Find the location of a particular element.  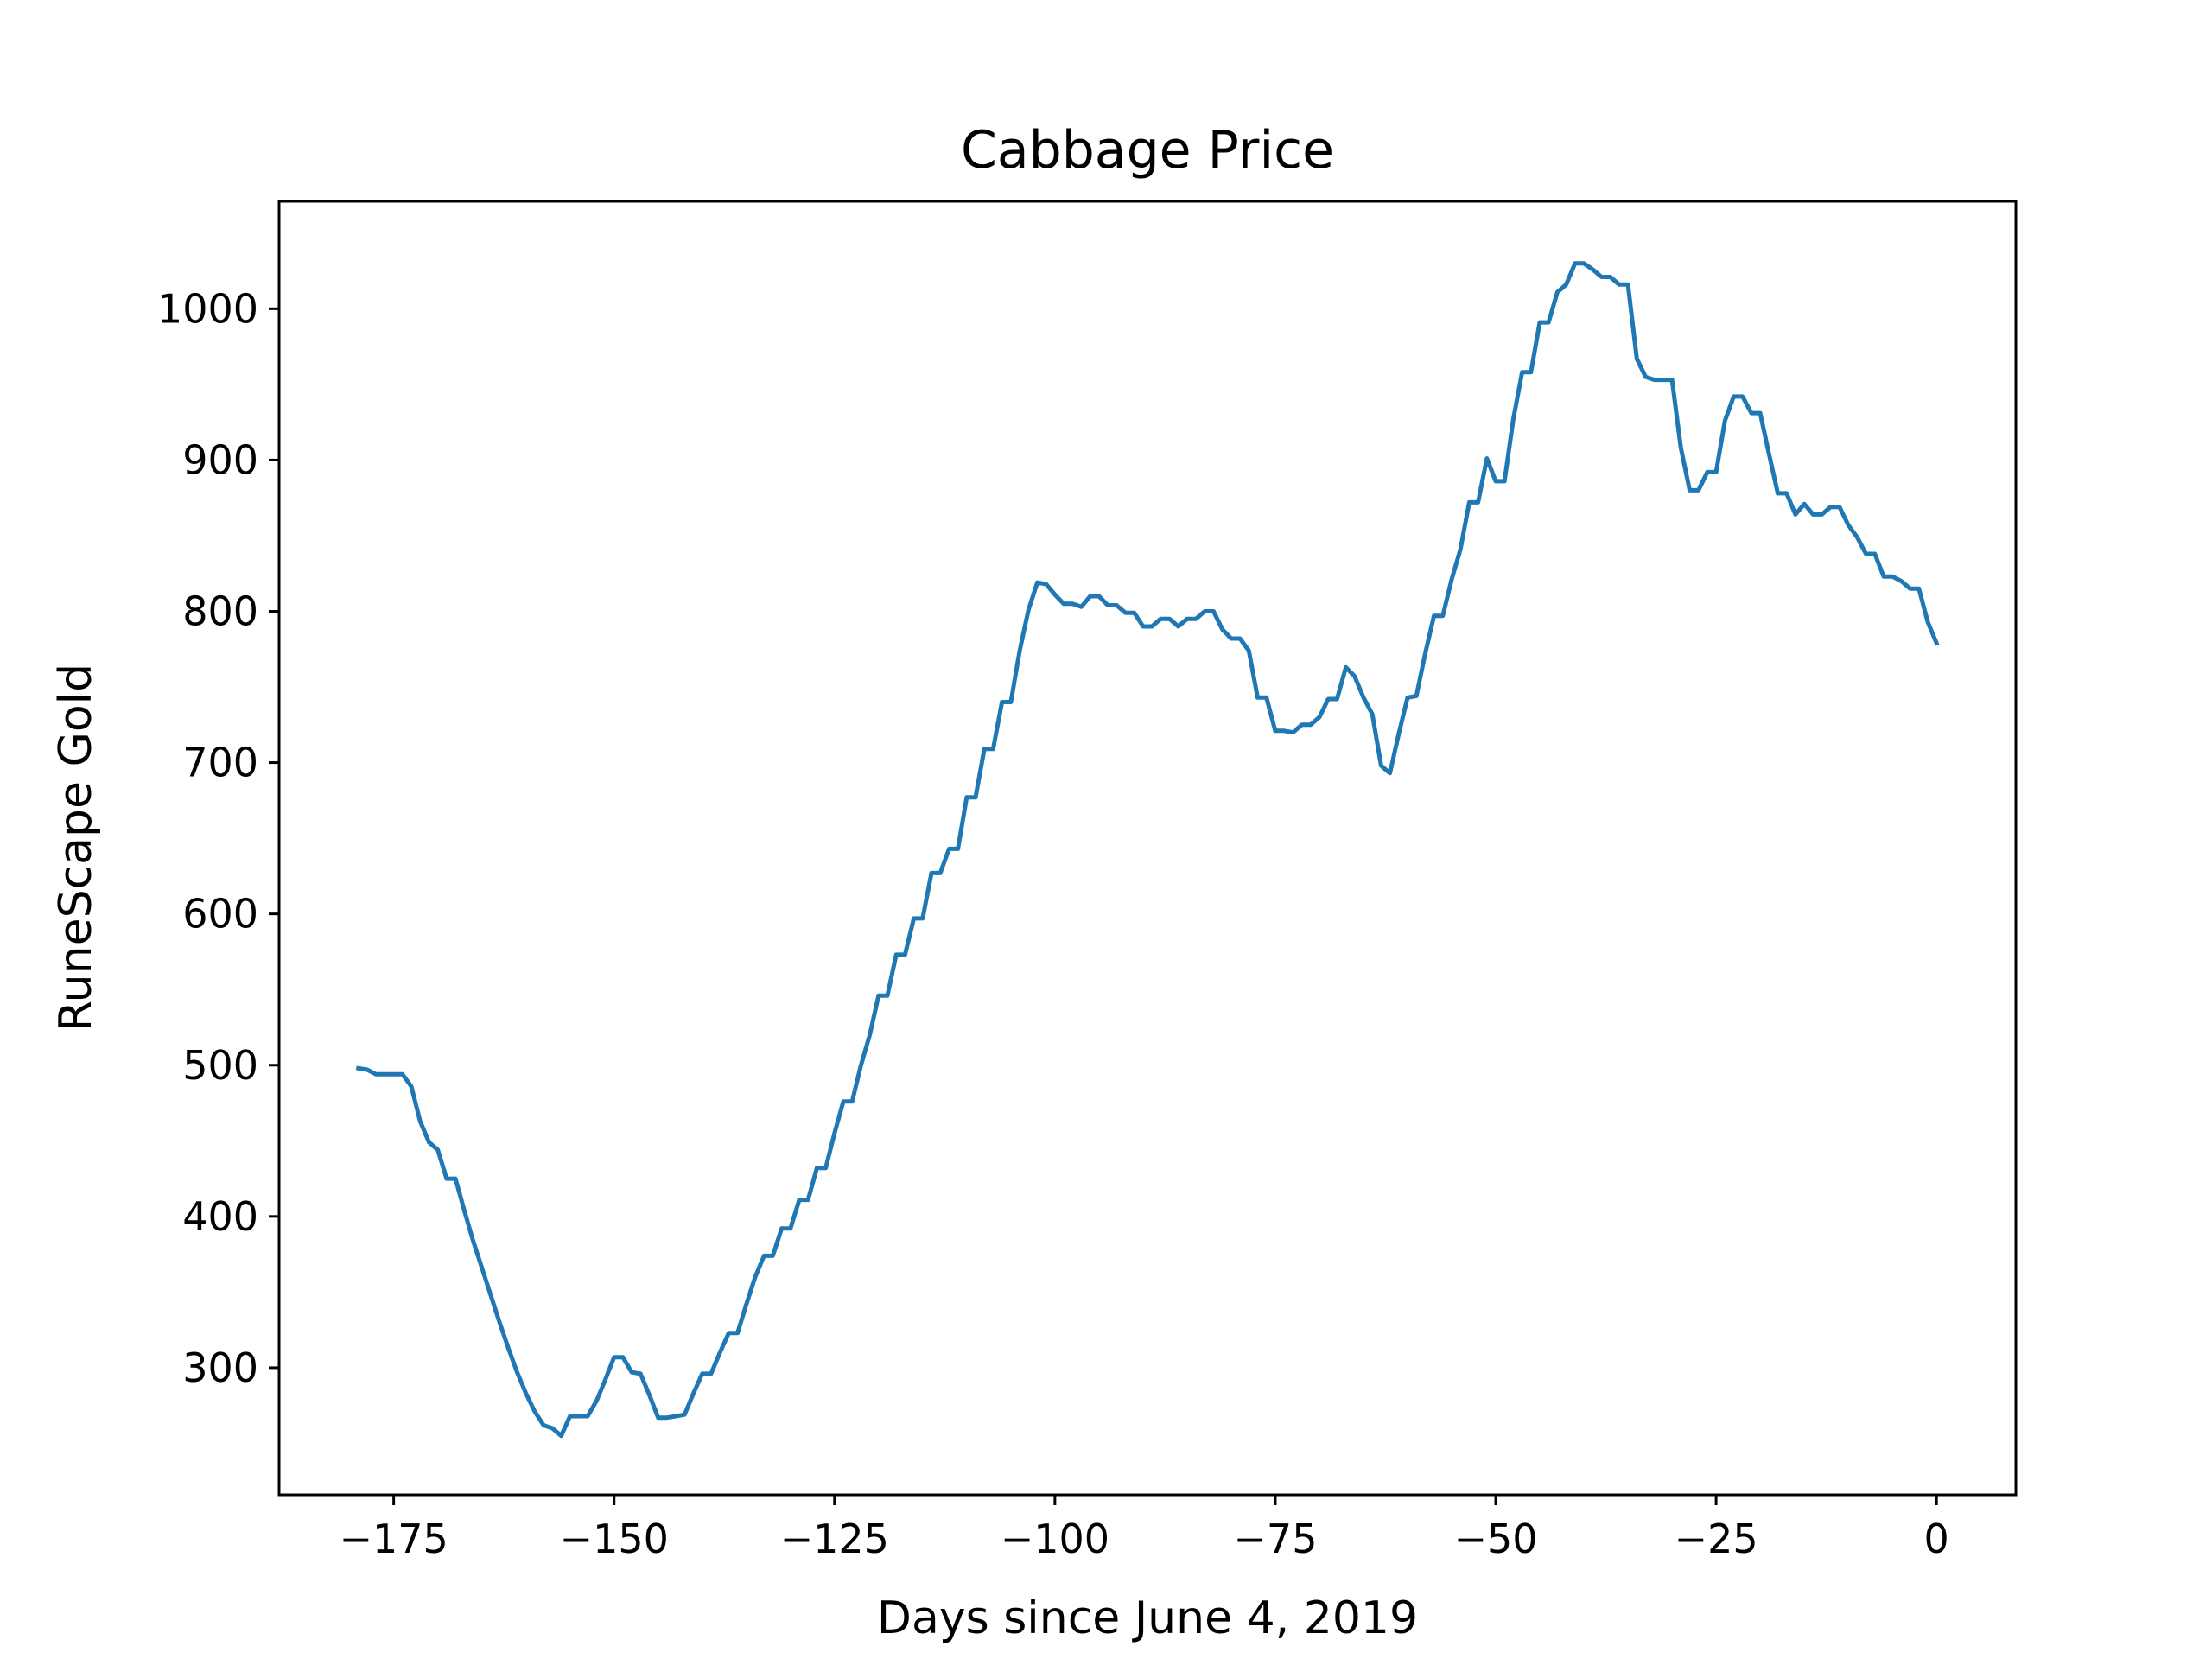

y-tick-label: 600 is located at coordinates (220, 914).